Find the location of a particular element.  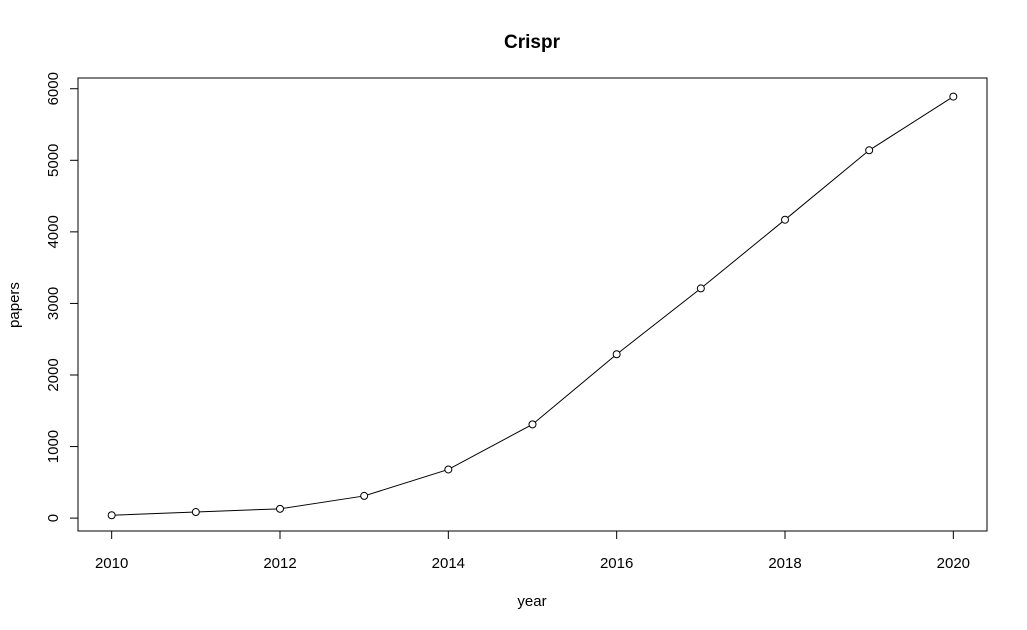

x-tick-label: 2016 is located at coordinates (616, 563).